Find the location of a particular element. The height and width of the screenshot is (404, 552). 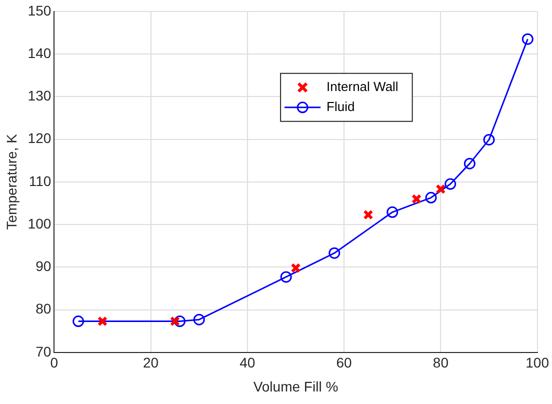

x-tick-label: 40 is located at coordinates (248, 362).